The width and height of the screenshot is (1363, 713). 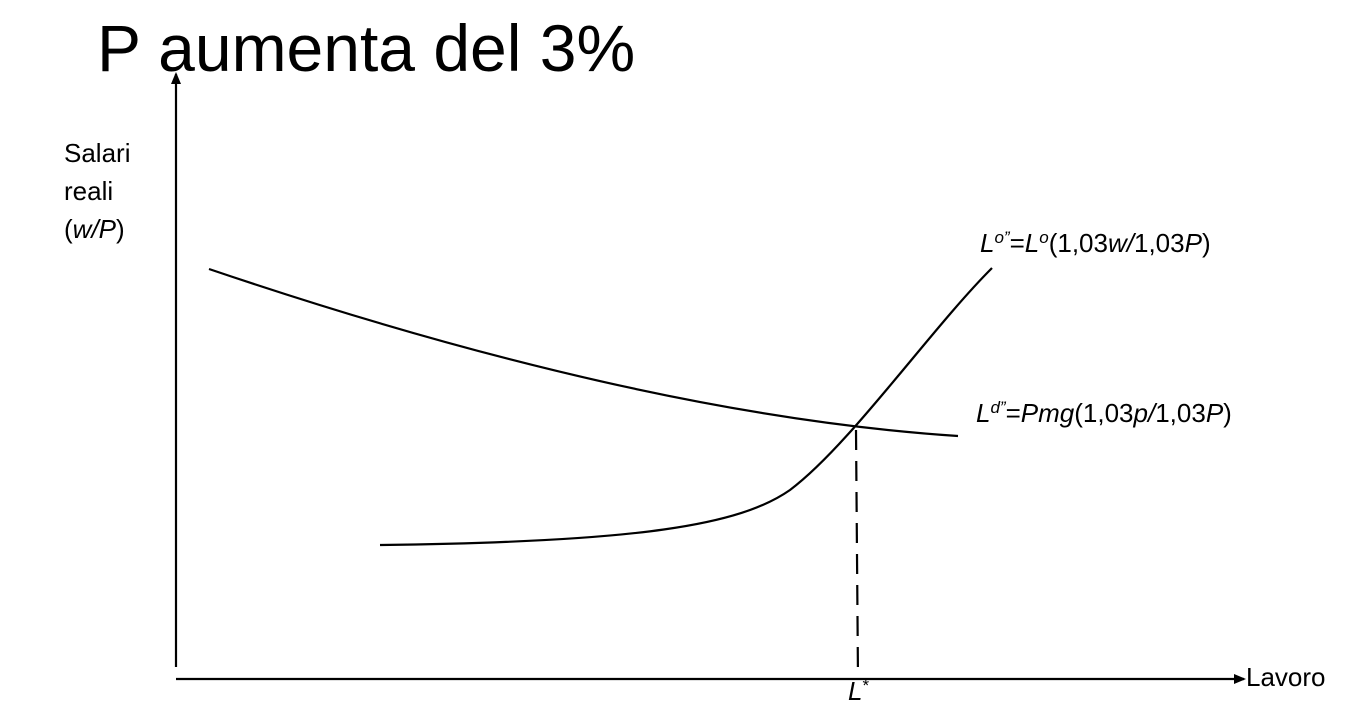 What do you see at coordinates (97, 153) in the screenshot?
I see `y-axis-label-line1: Salari` at bounding box center [97, 153].